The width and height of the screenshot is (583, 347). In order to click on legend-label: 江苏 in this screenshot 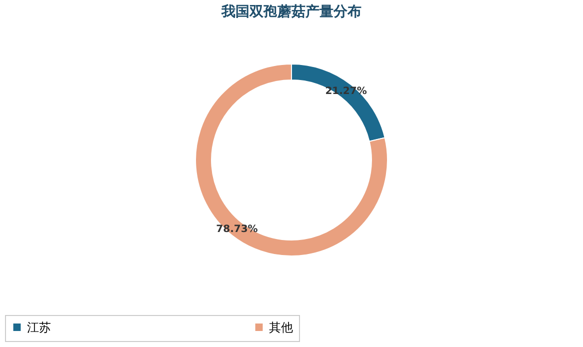, I will do `click(39, 327)`.